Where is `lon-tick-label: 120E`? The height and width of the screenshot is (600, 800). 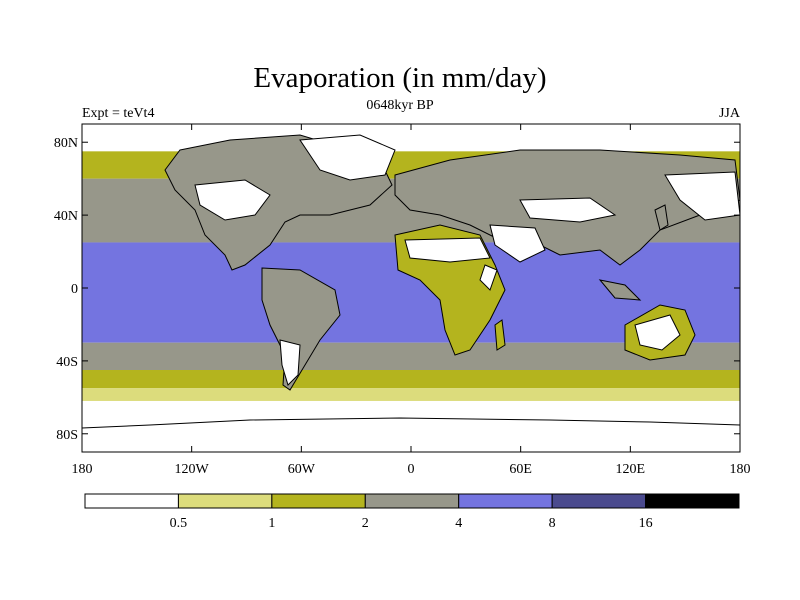 lon-tick-label: 120E is located at coordinates (631, 469).